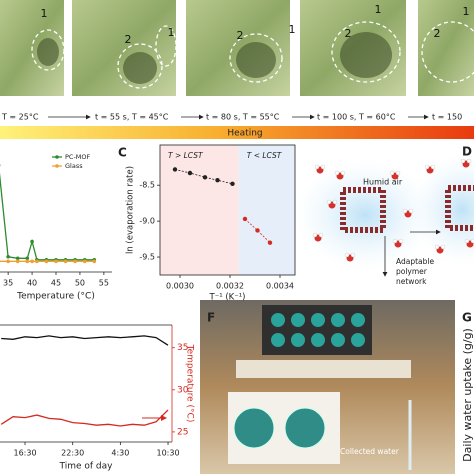 Image resolution: width=474 pixels, height=474 pixels. What do you see at coordinates (132, 117) in the screenshot?
I see `condition-label: t = 55 s, T = 45°C` at bounding box center [132, 117].